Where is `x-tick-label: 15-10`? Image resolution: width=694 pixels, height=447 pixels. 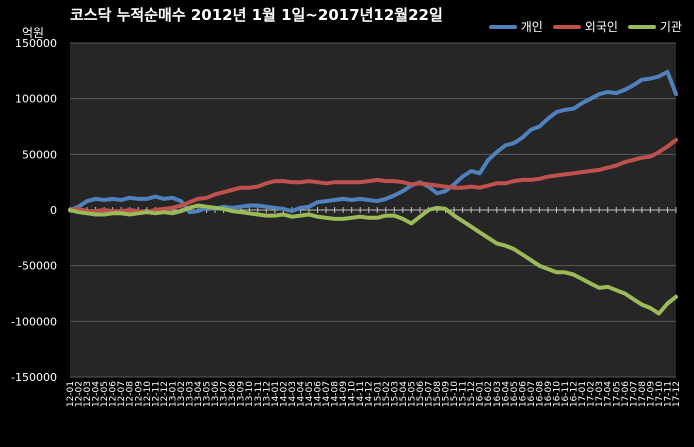 x-tick-label: 15-10 is located at coordinates (455, 394).